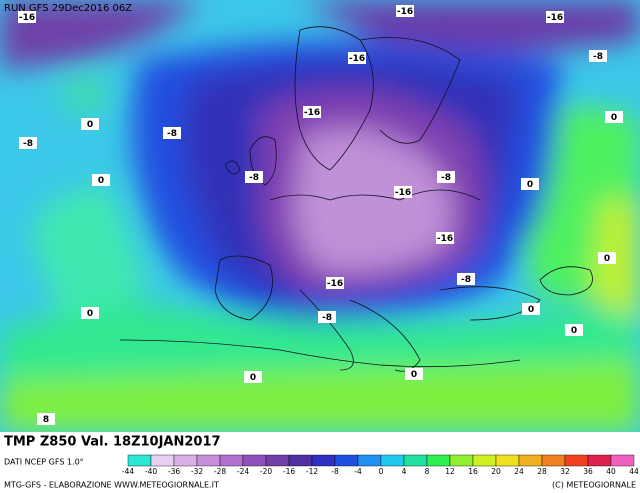  I want to click on scale-tick-label: 36, so click(588, 471).